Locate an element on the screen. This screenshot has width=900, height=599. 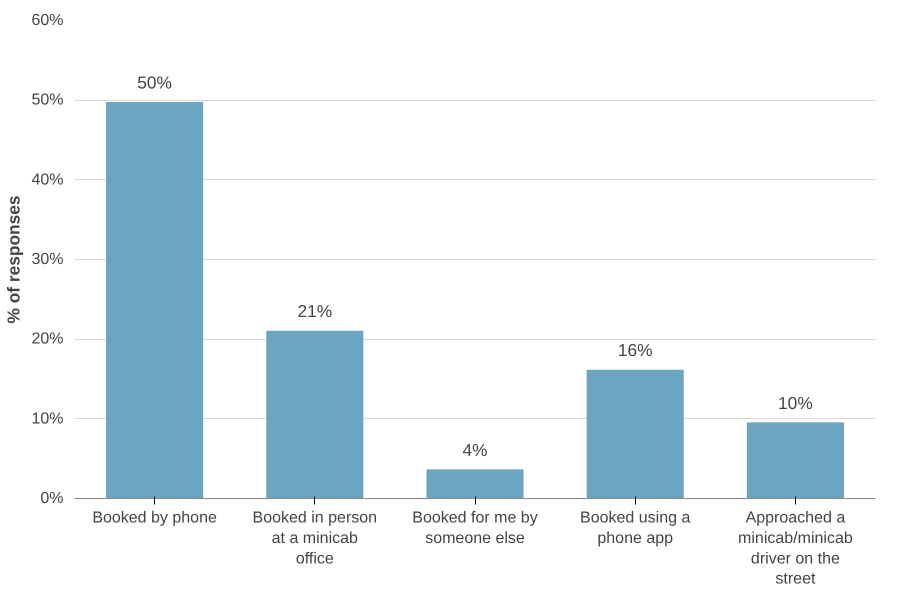
x-tick-label: Booked for me by someone else is located at coordinates (475, 528).